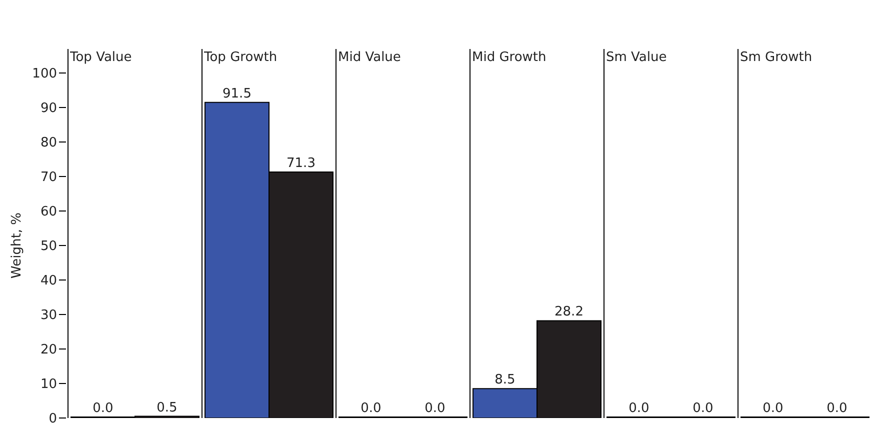  I want to click on x-tick-label: Top Growth, so click(240, 57).